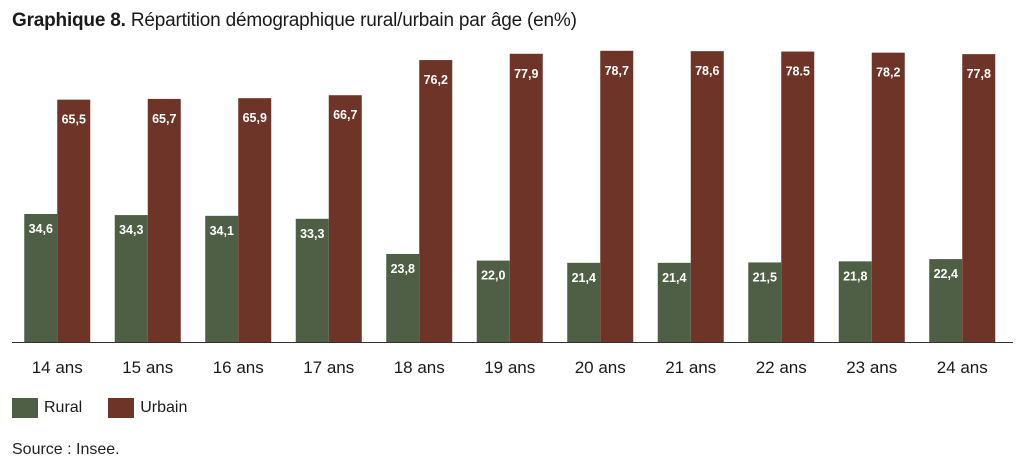  I want to click on data-label-rural: 23,8, so click(403, 269).